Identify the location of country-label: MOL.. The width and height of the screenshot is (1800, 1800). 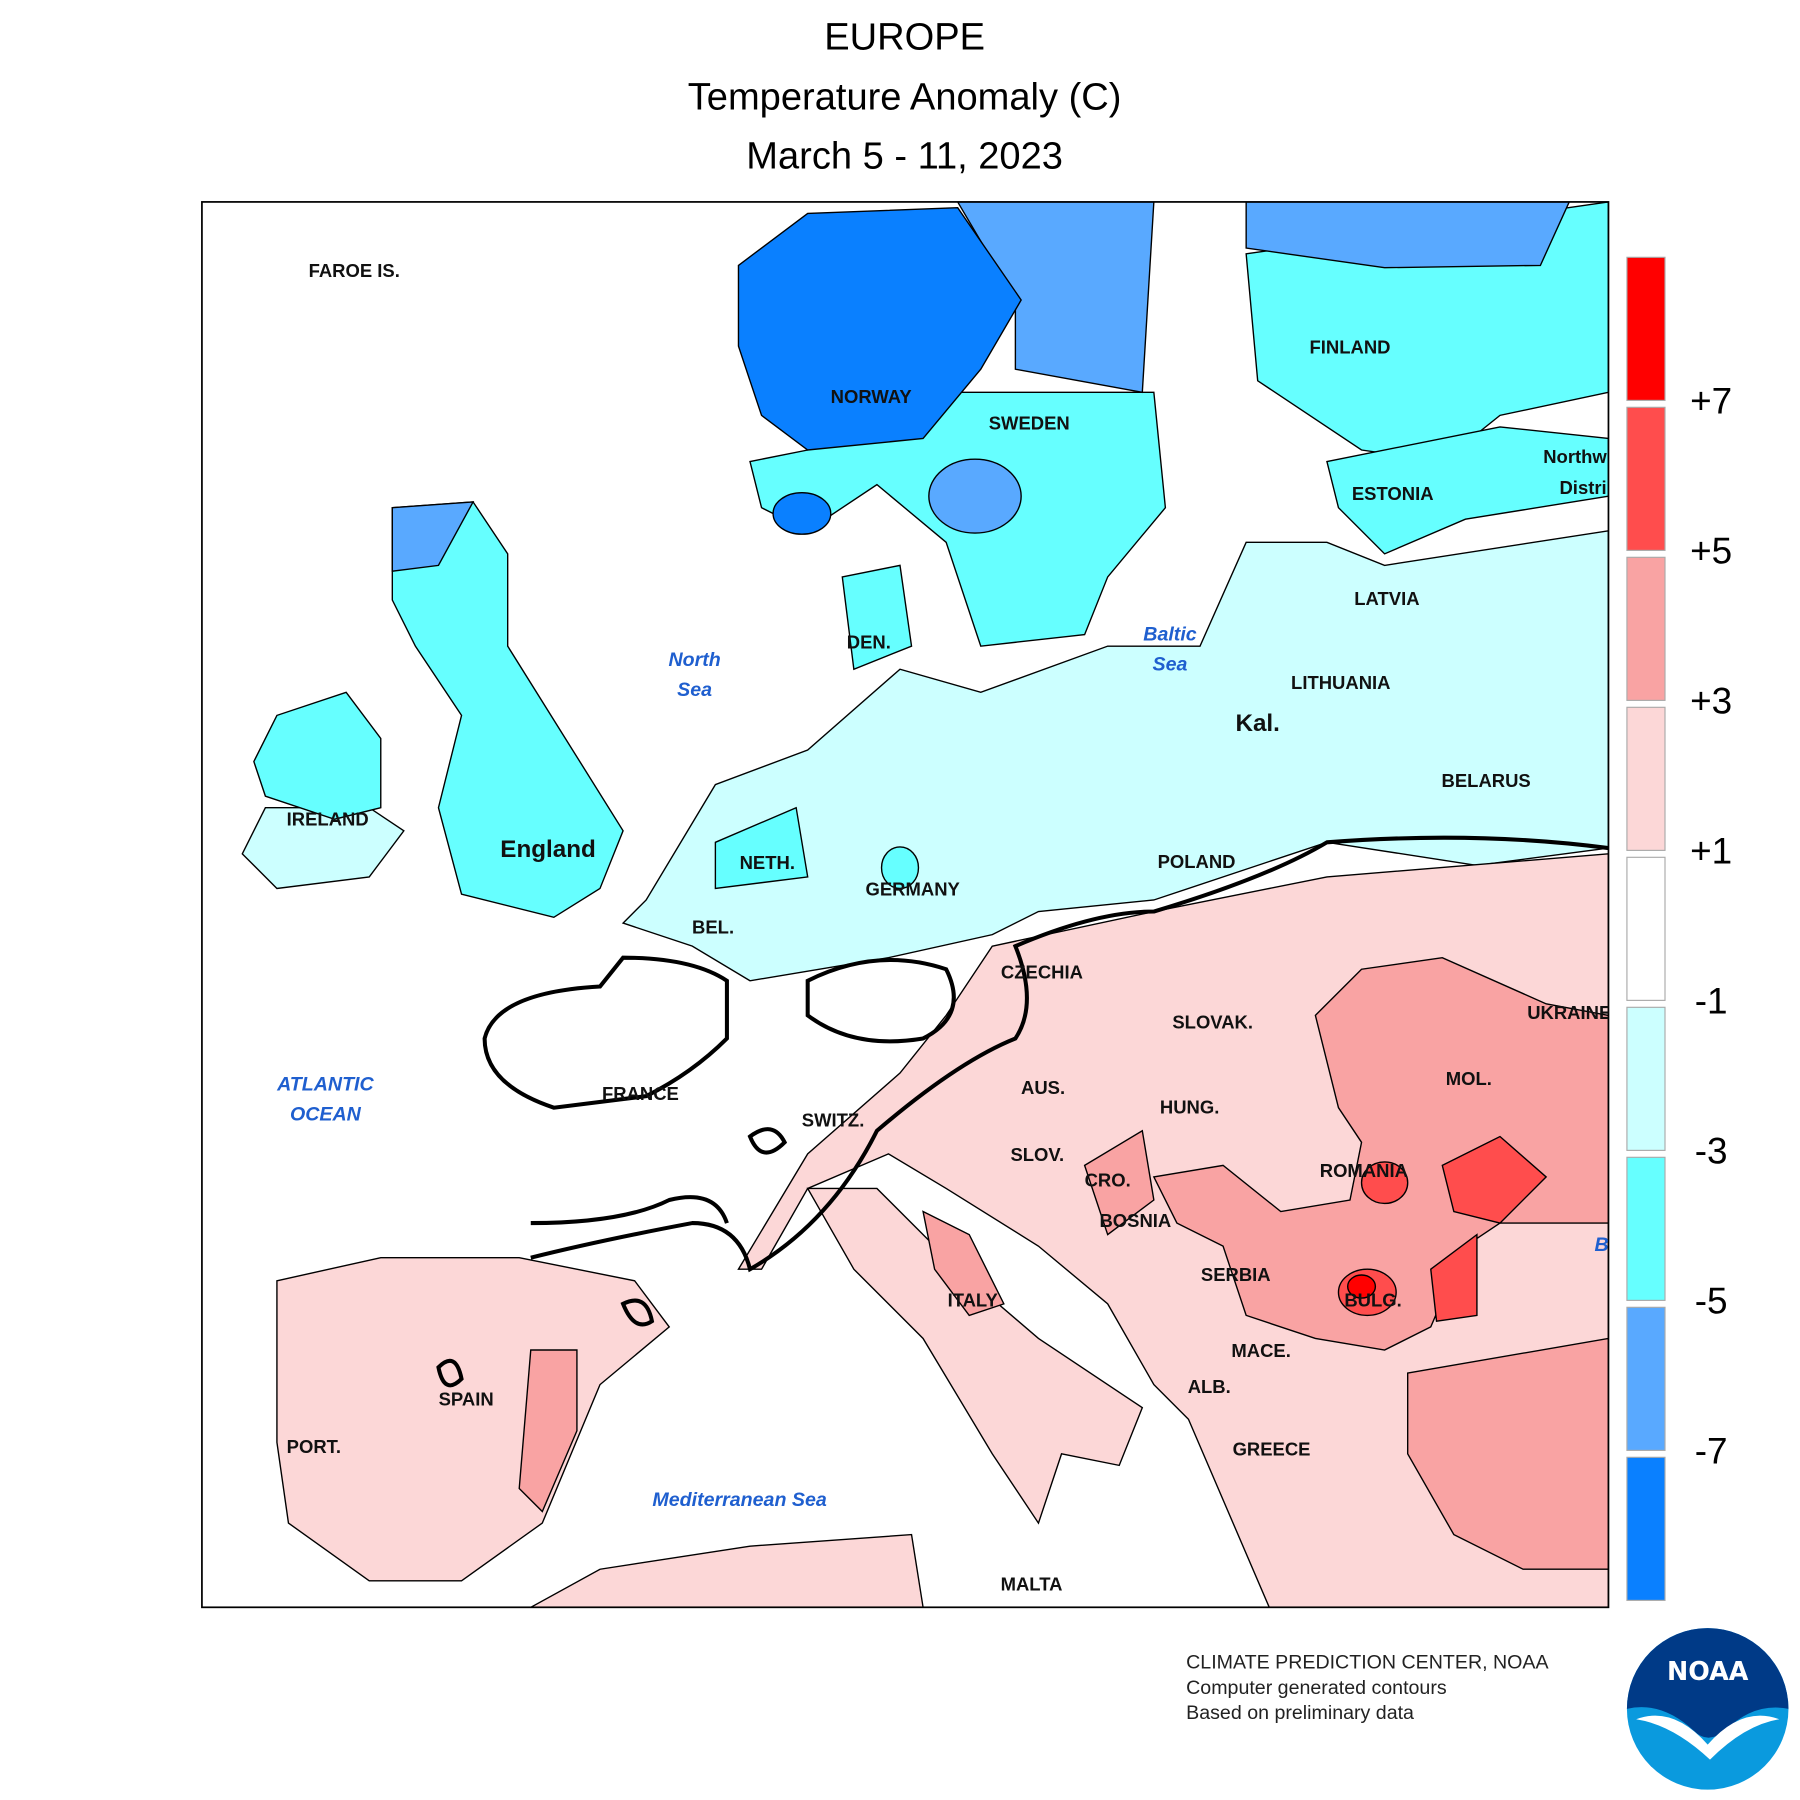
(1469, 1078).